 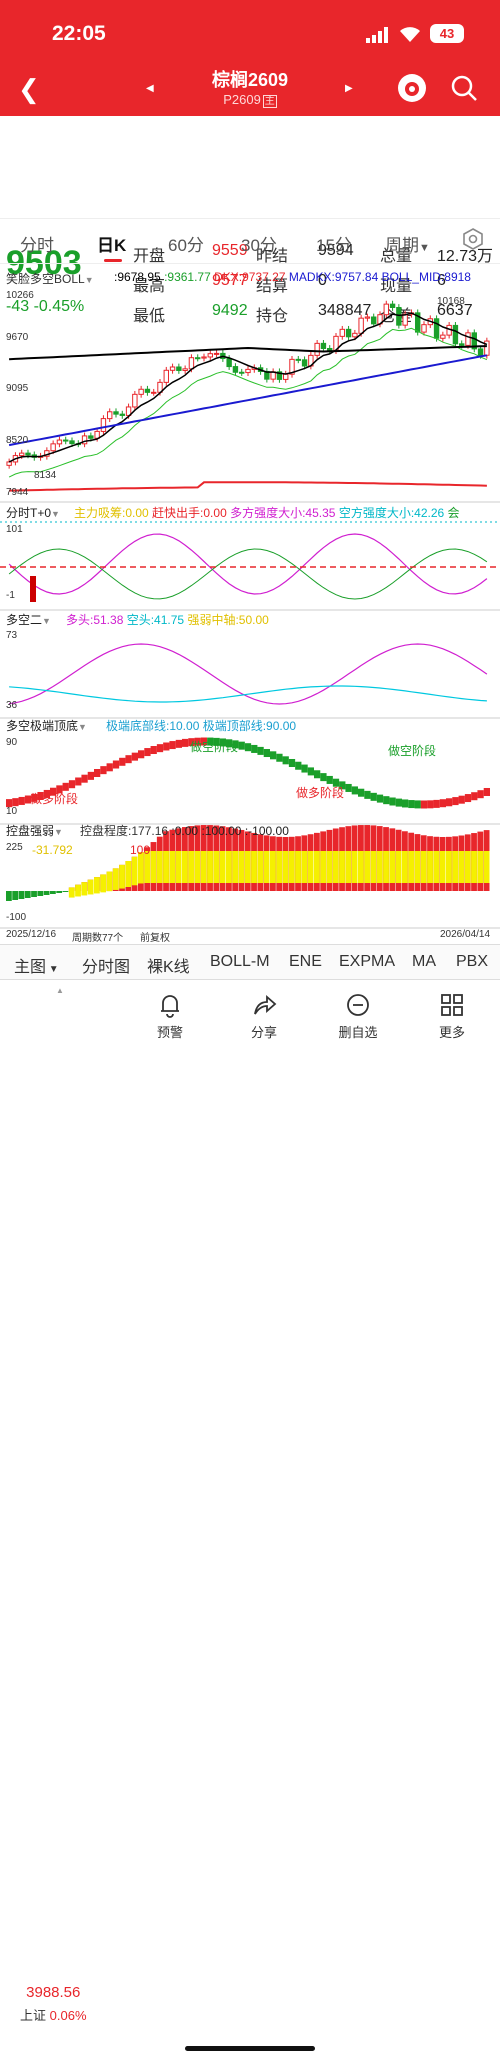 I want to click on tab-60min: 60分, so click(x=186, y=245).